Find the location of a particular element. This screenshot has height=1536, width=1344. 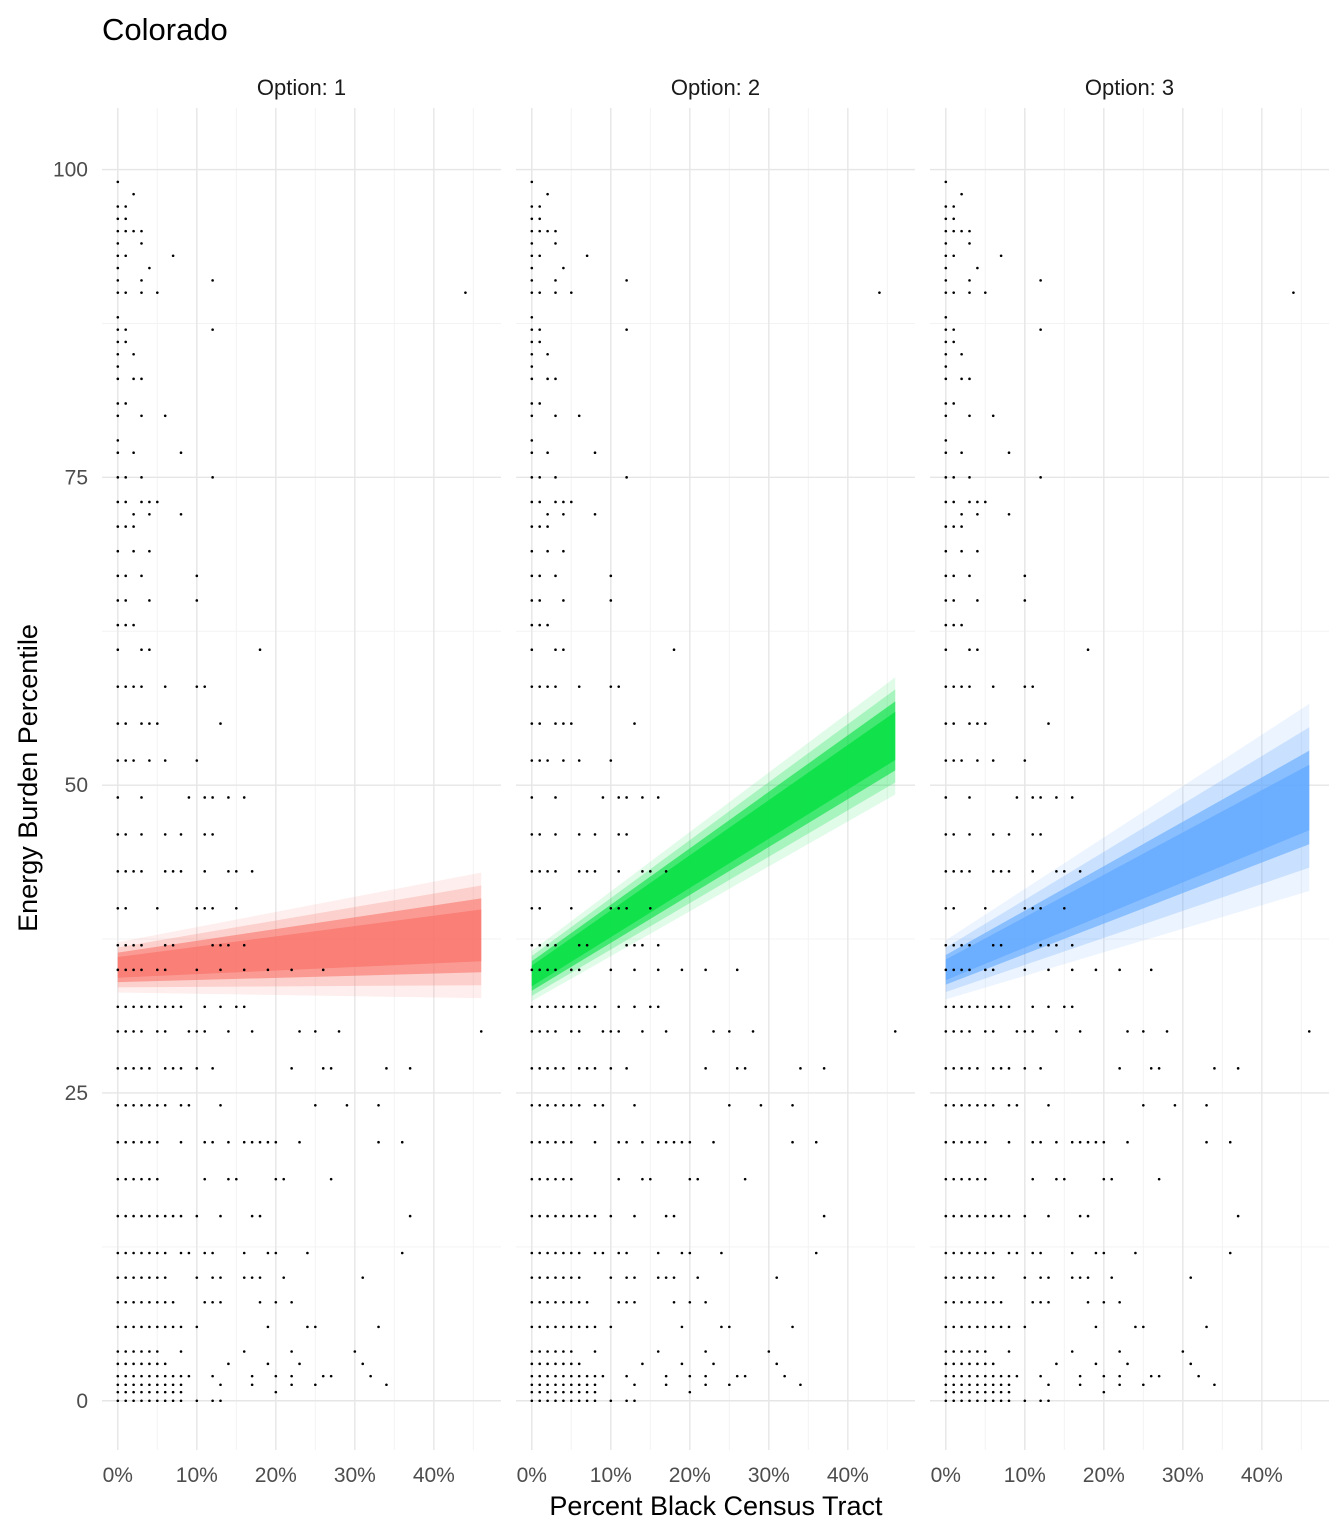

fit-band is located at coordinates (299, 935).